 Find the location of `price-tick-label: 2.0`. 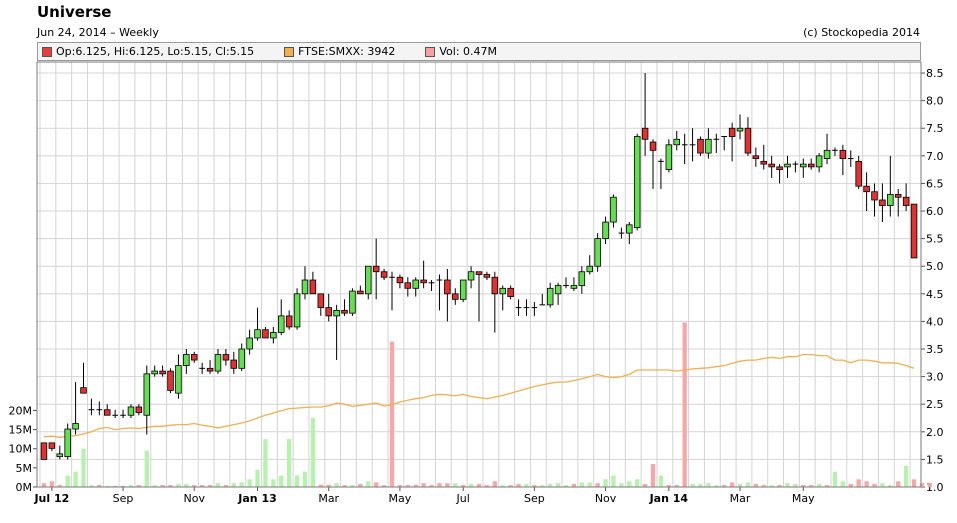

price-tick-label: 2.0 is located at coordinates (935, 432).